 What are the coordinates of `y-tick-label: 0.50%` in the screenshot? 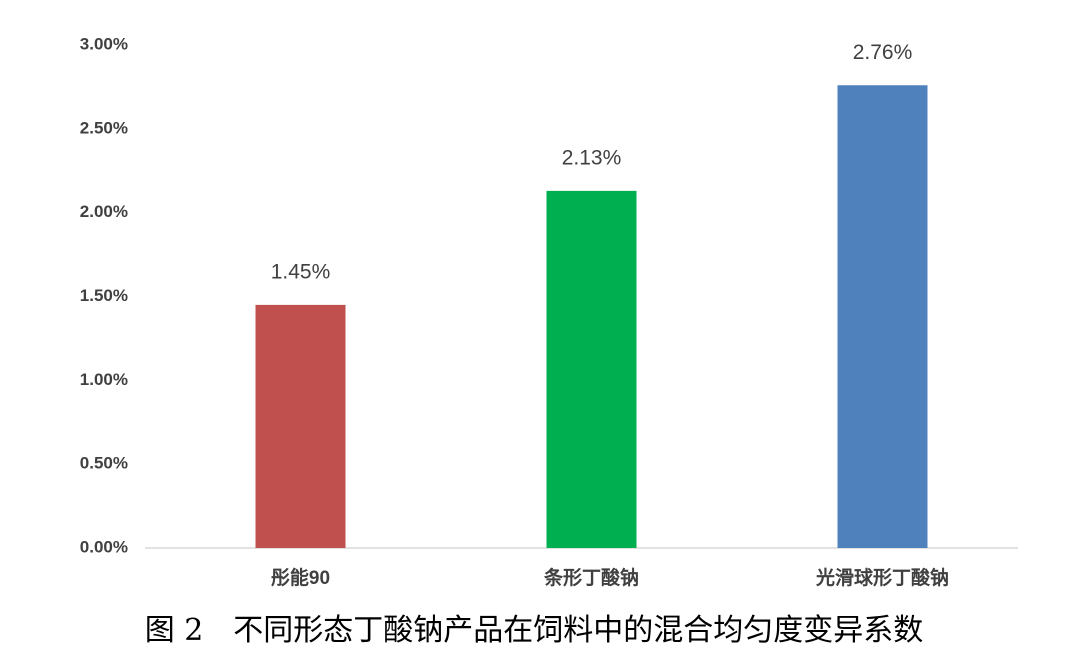 It's located at (104, 463).